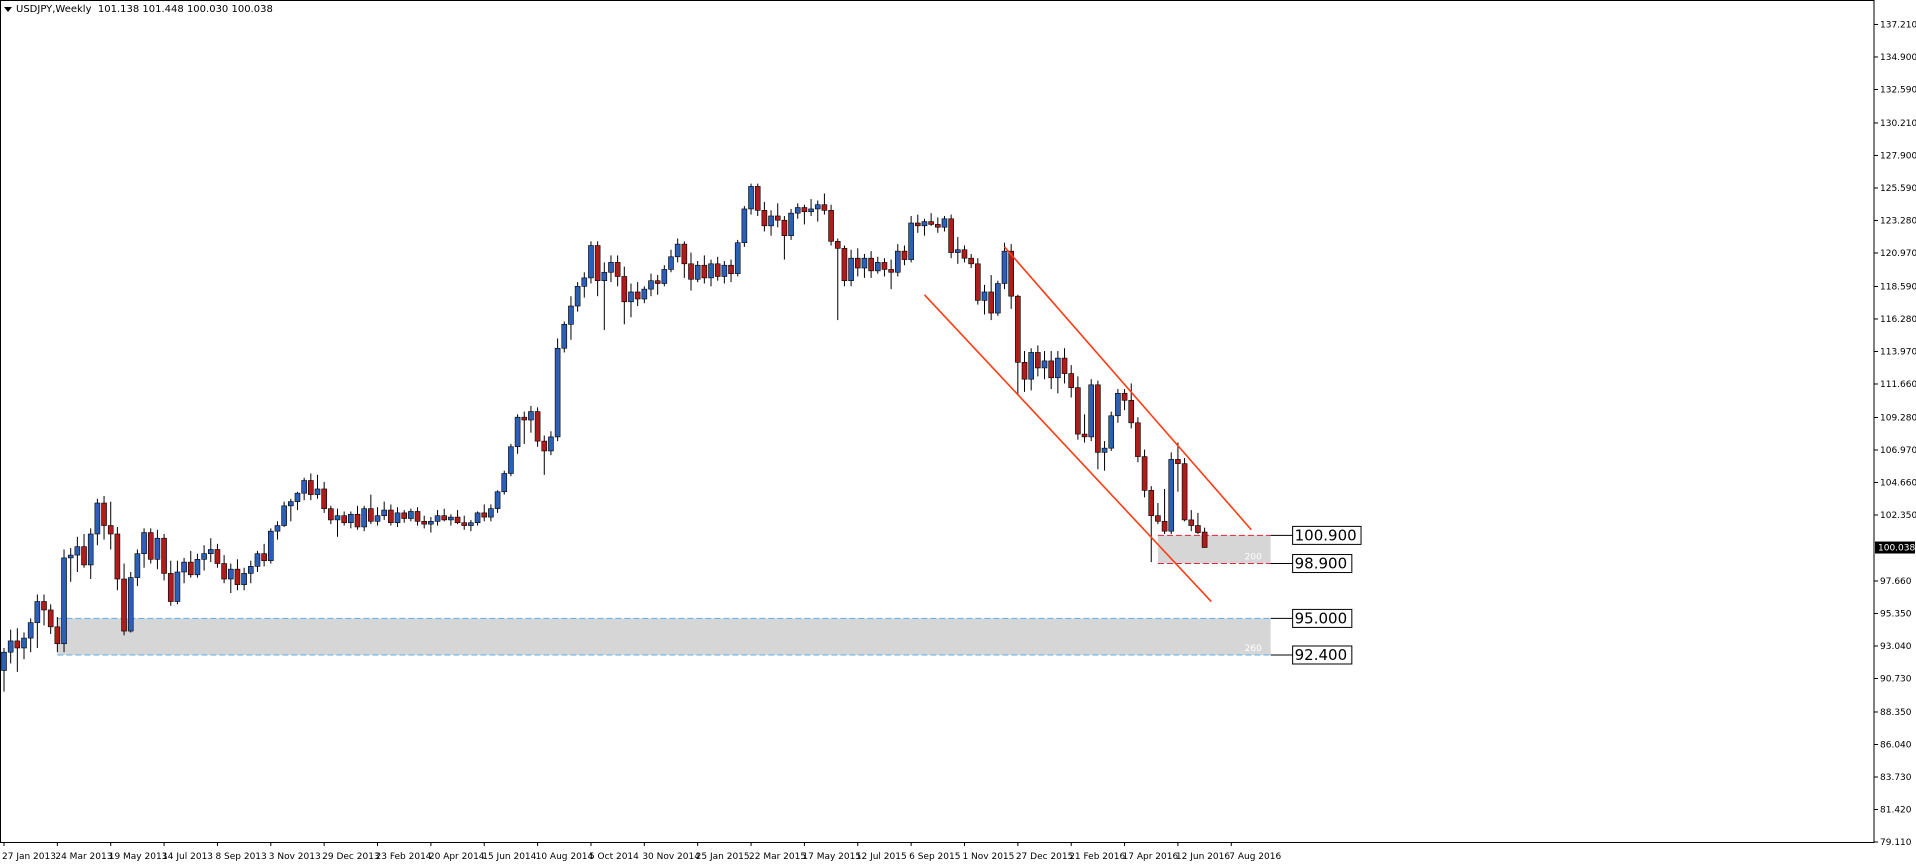  What do you see at coordinates (1896, 679) in the screenshot?
I see `y-tick-label: 90.730` at bounding box center [1896, 679].